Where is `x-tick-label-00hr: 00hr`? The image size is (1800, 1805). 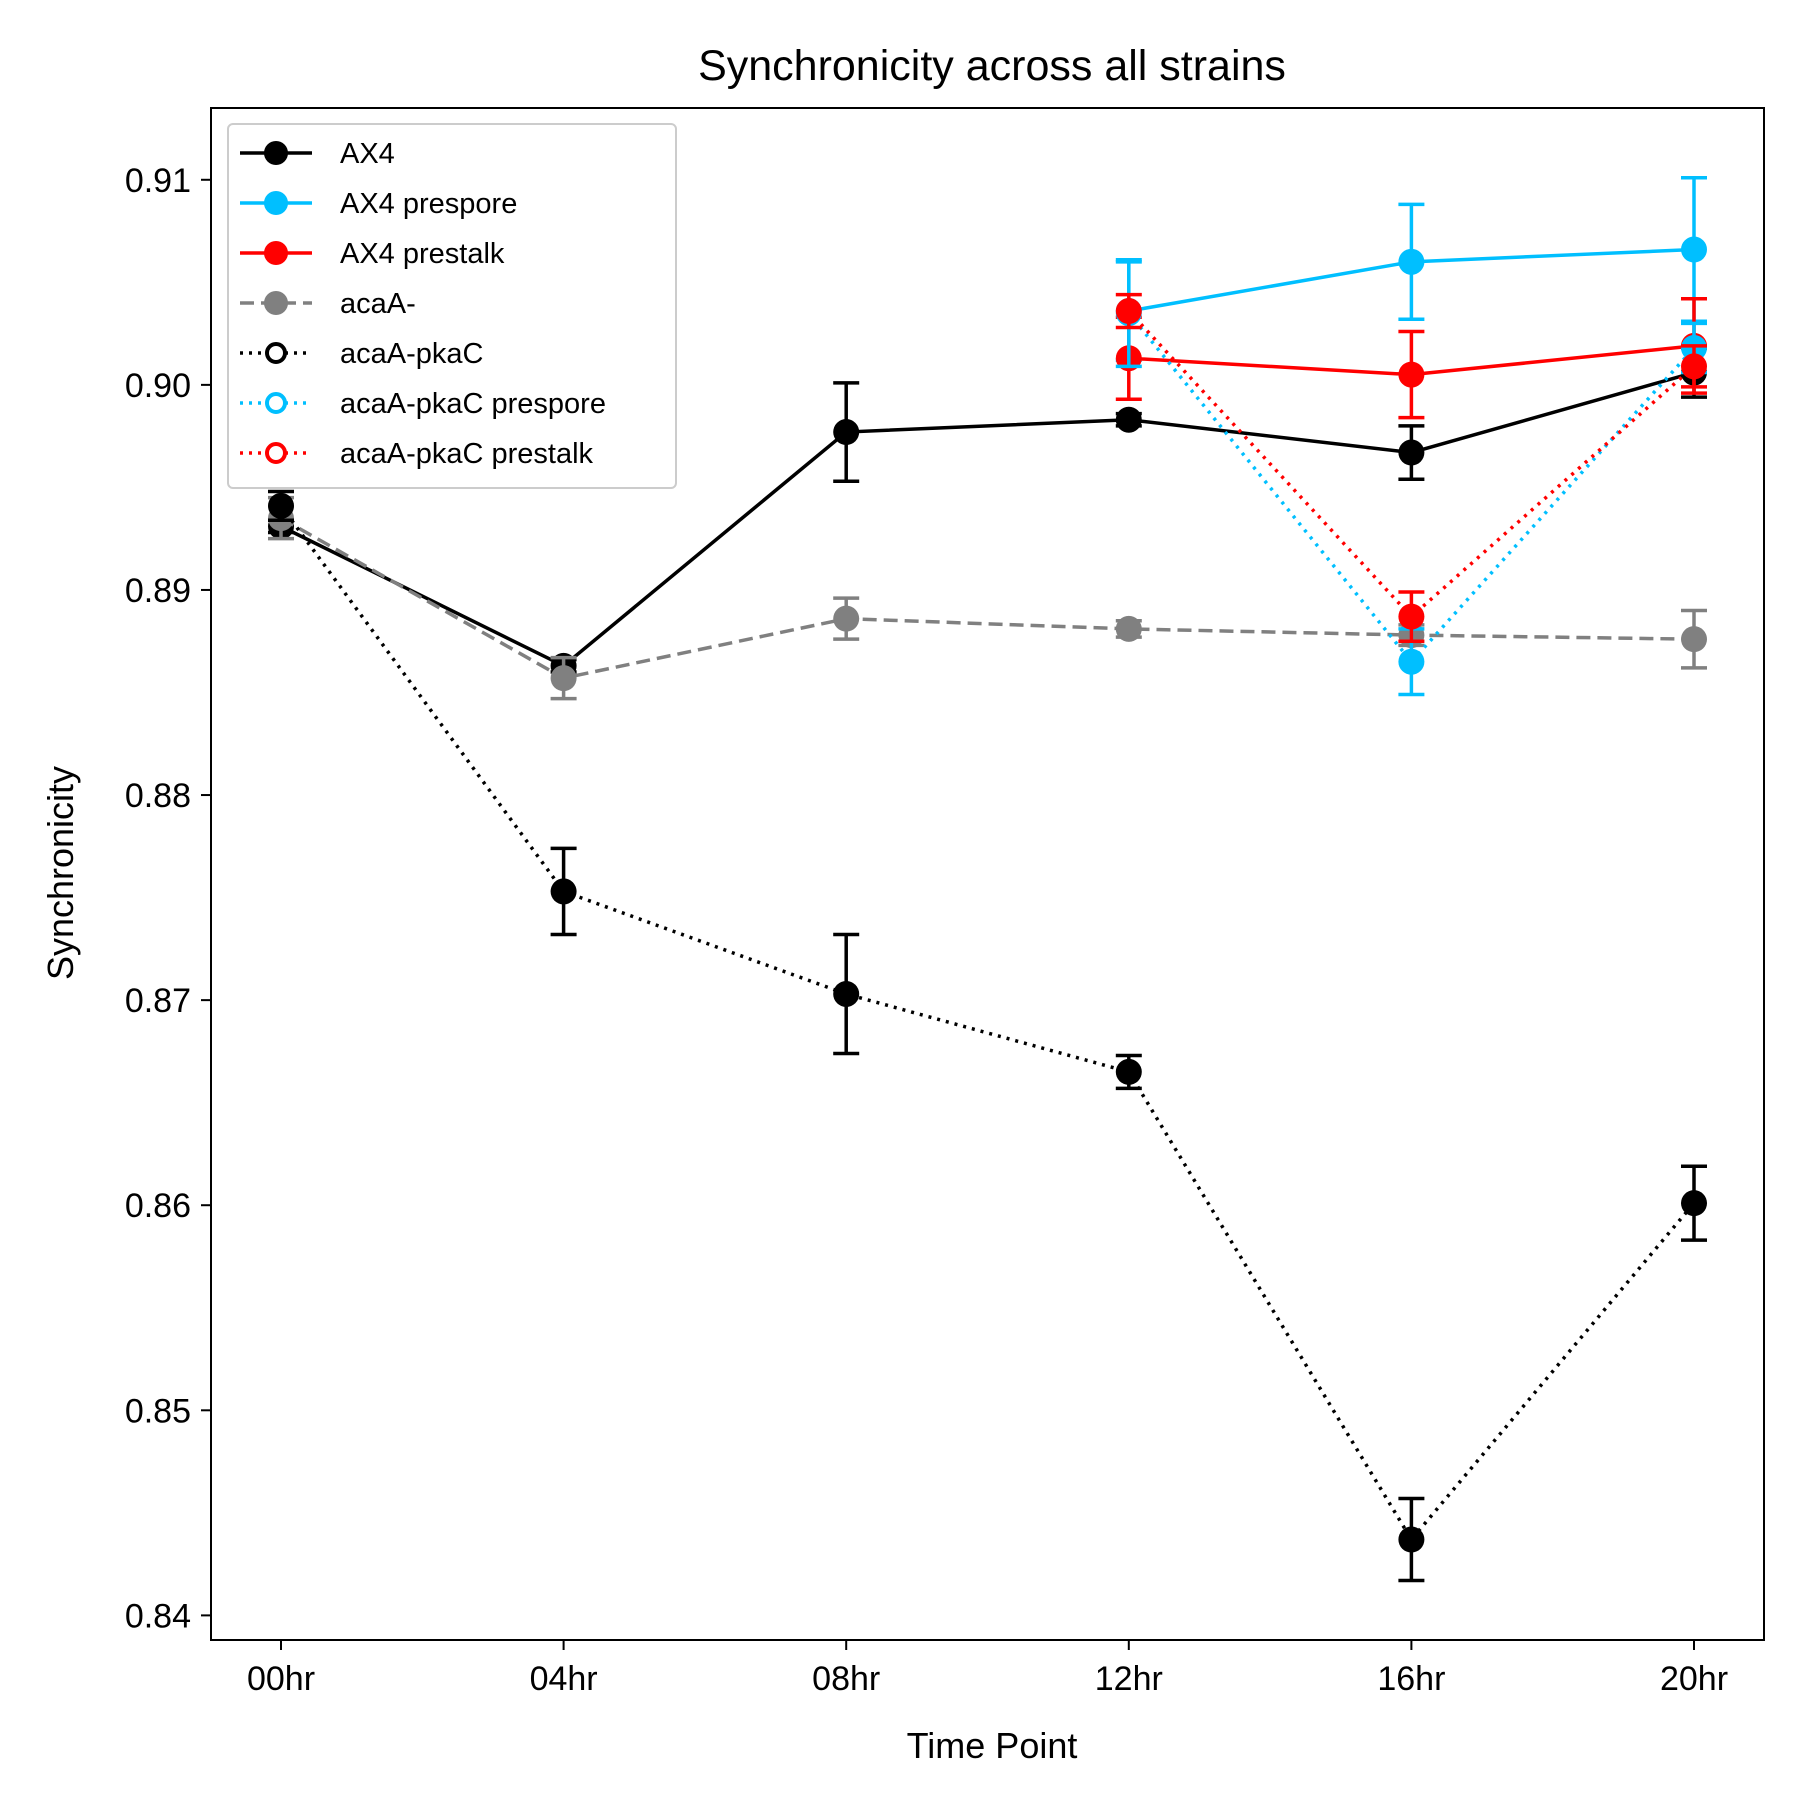 x-tick-label-00hr: 00hr is located at coordinates (281, 1679).